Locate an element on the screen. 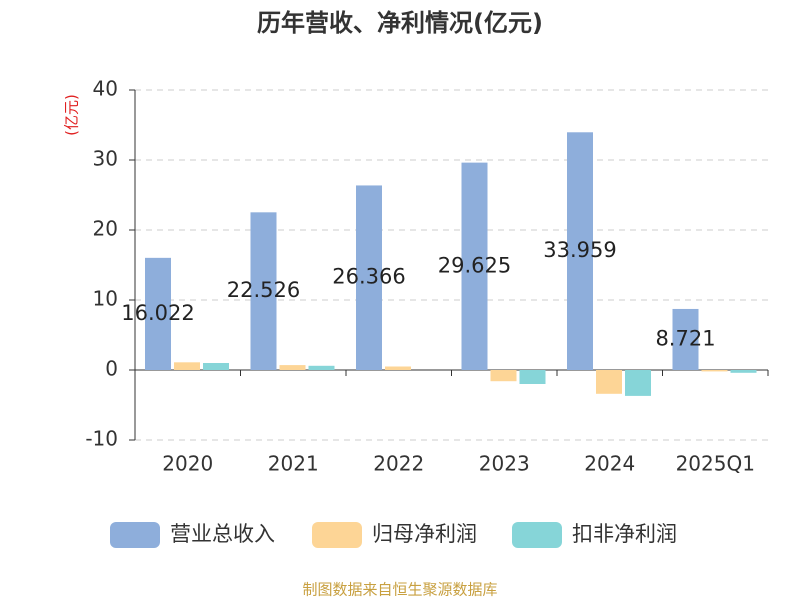 The width and height of the screenshot is (800, 600). data-label: 33.959 is located at coordinates (579, 250).